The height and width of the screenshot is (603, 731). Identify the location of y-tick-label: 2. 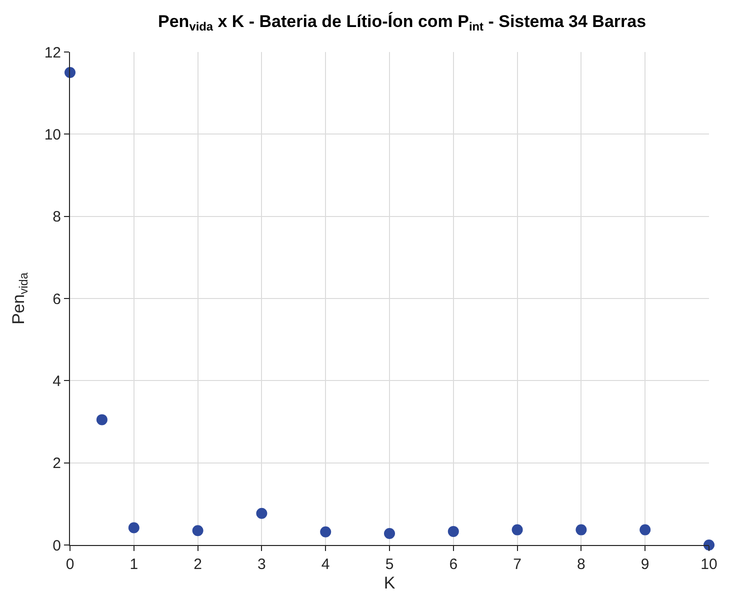
(56, 463).